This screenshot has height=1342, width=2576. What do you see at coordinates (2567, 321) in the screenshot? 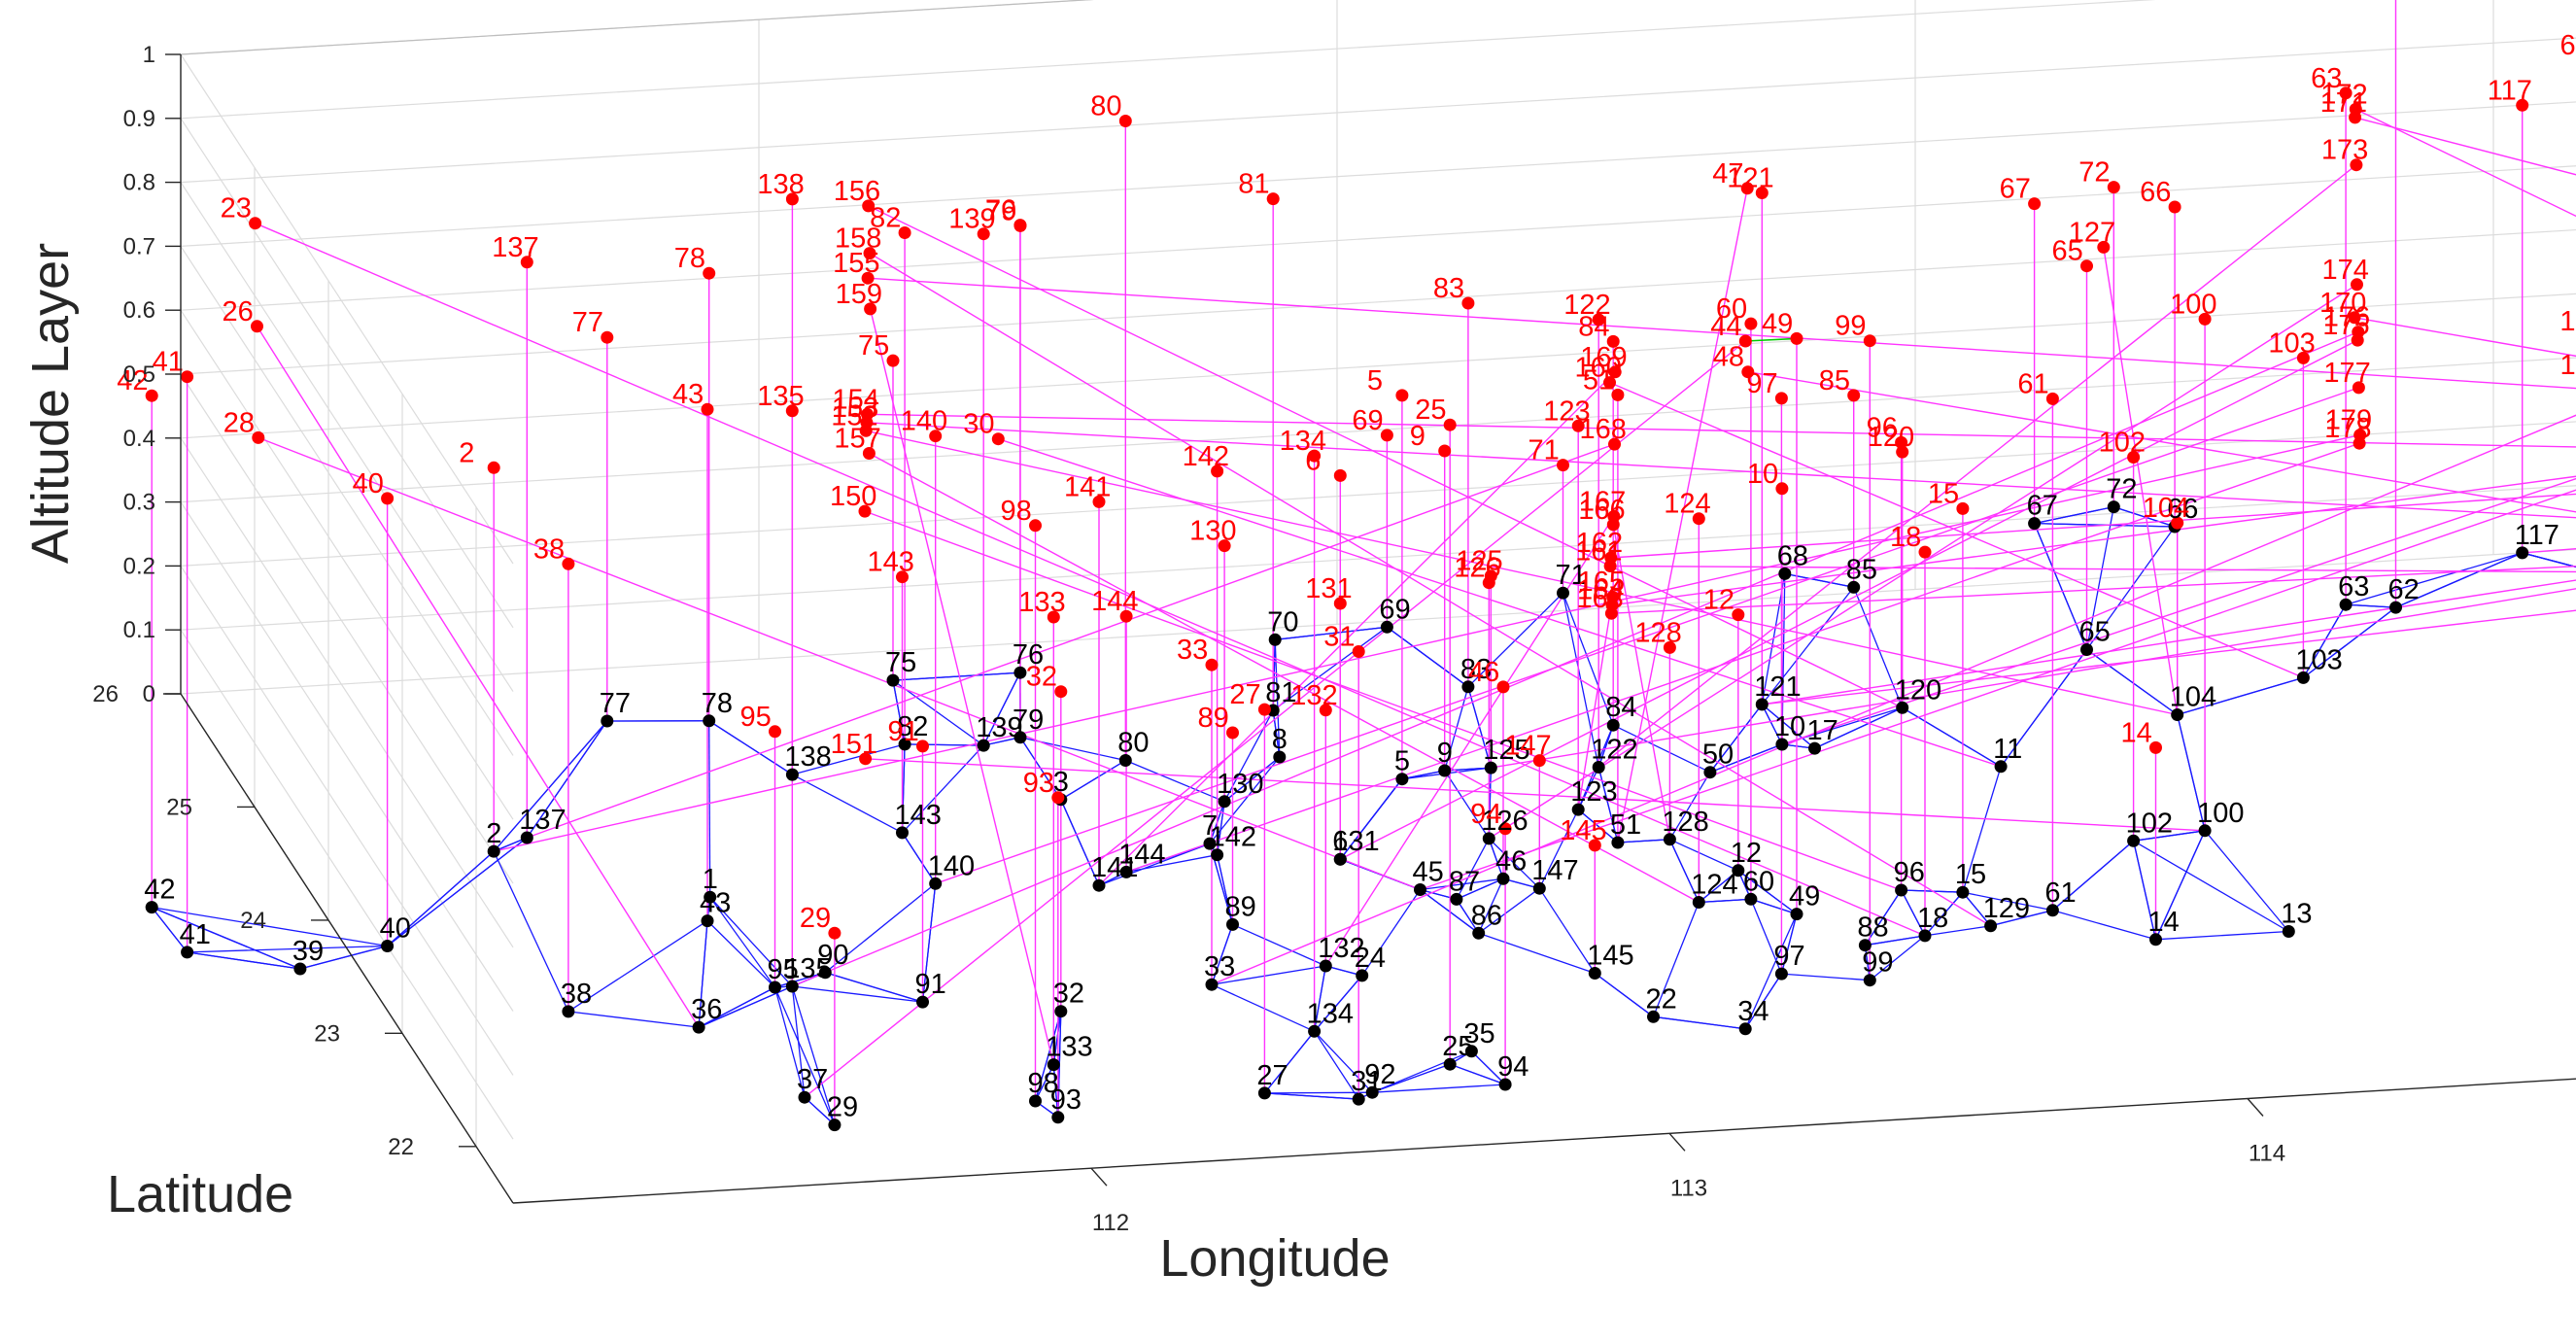
I see `air-node-label: 101` at bounding box center [2567, 321].